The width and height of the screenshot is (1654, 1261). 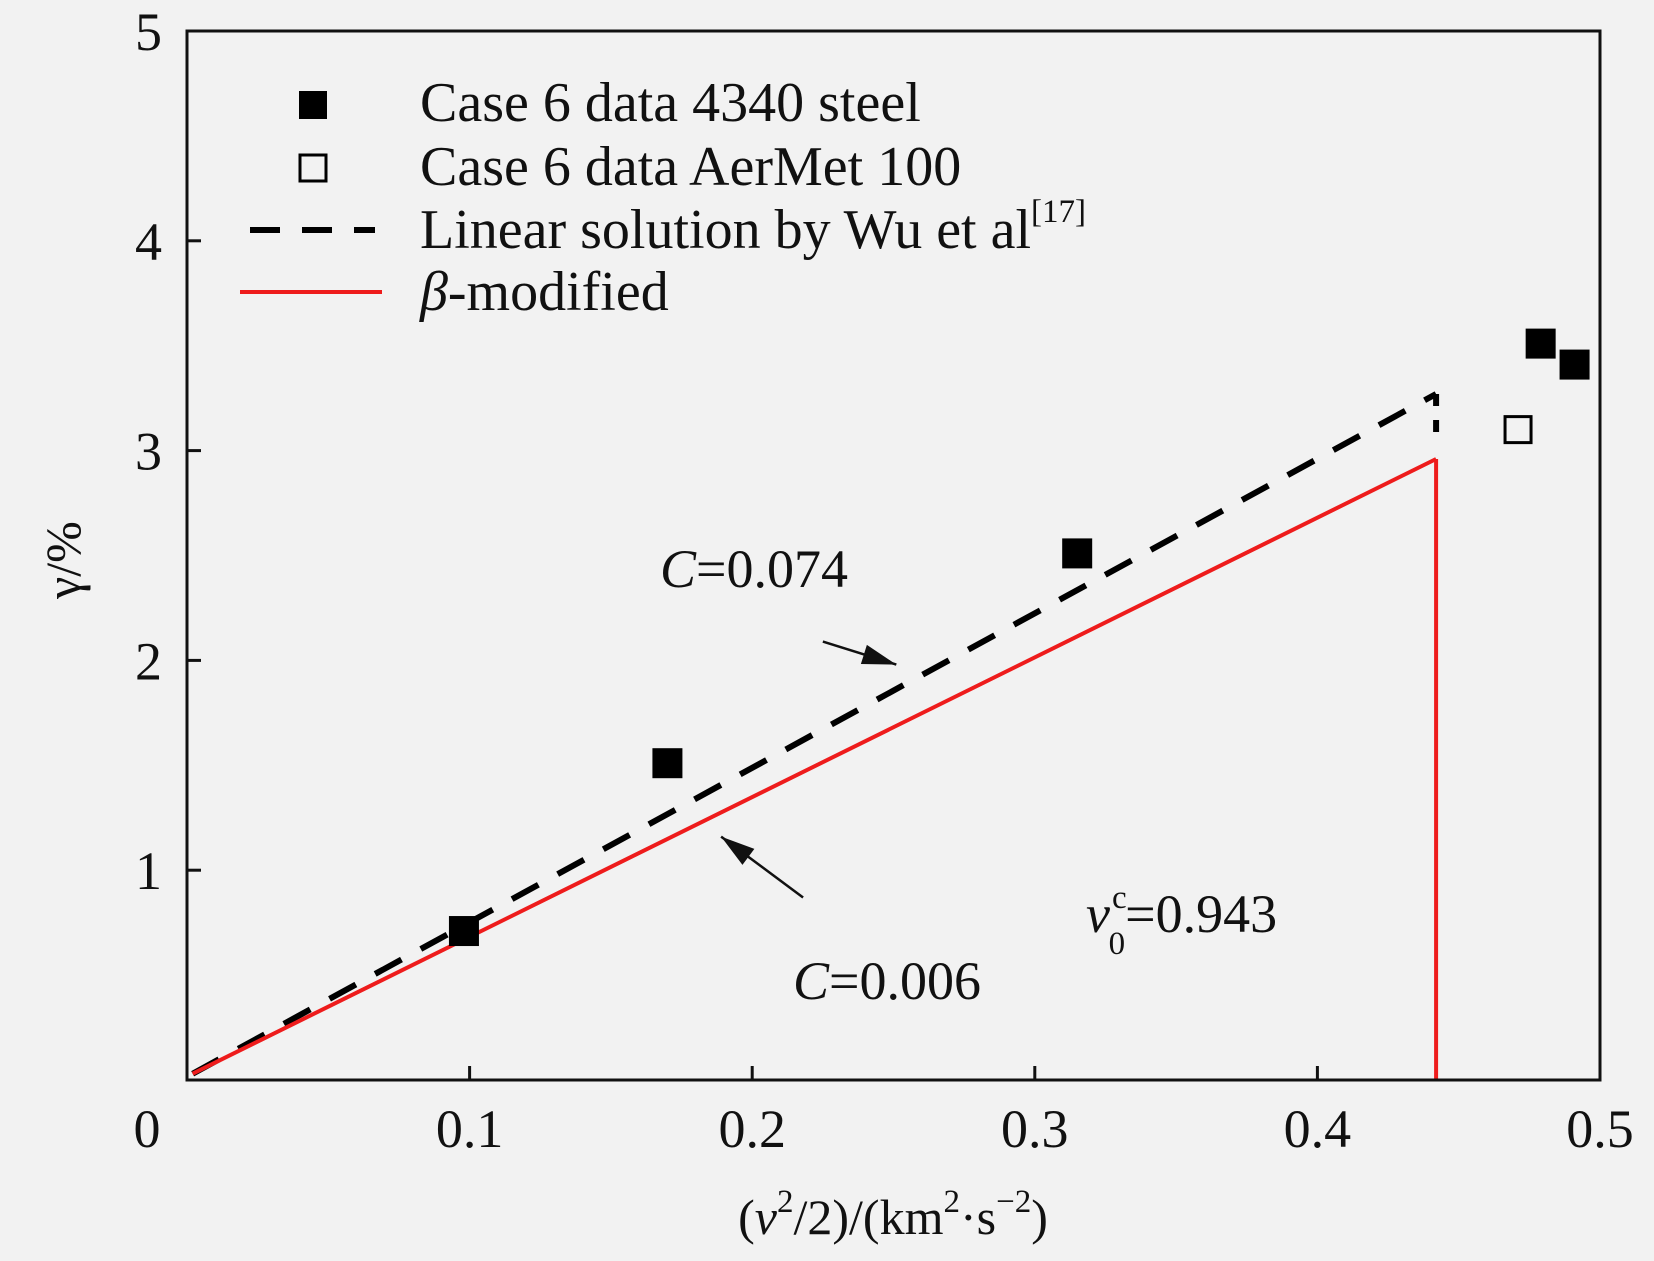 What do you see at coordinates (1318, 1129) in the screenshot?
I see `x-tick-label: 0.4` at bounding box center [1318, 1129].